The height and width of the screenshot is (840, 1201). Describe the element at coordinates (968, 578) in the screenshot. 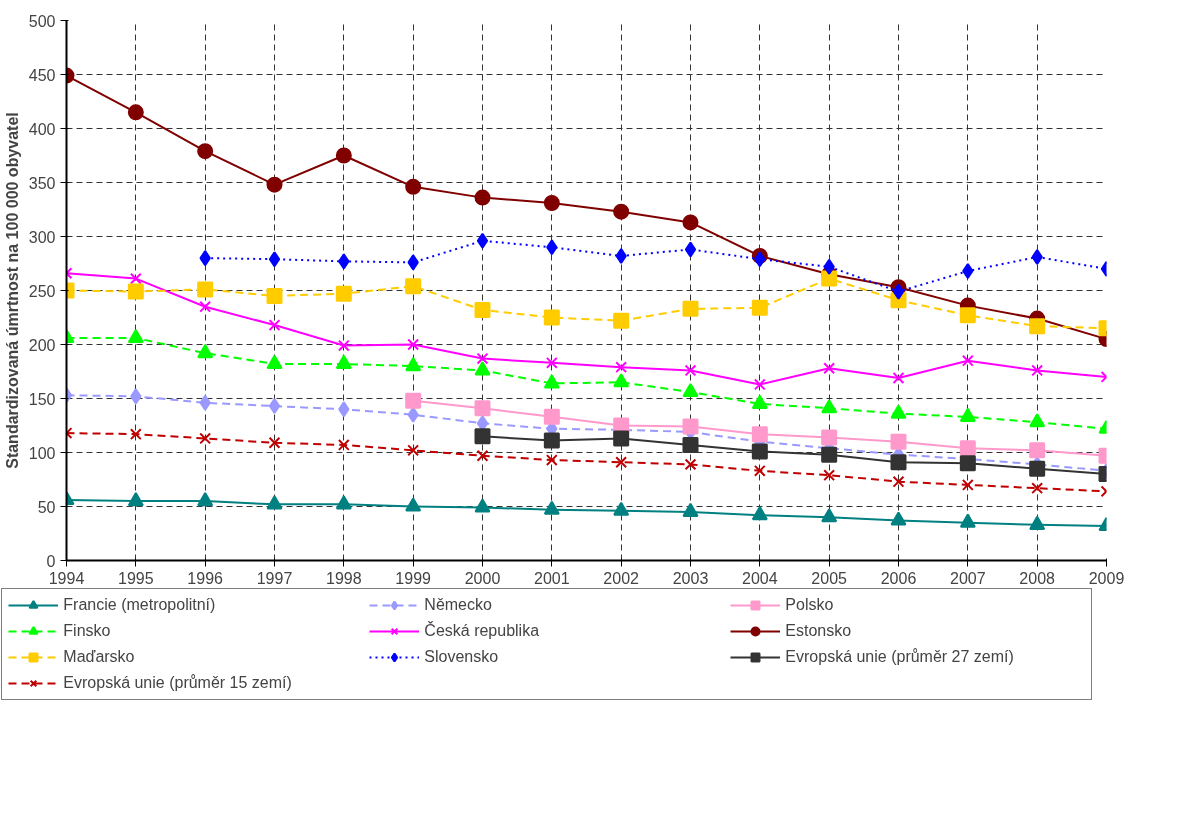

I see `x-tick-label: 2007` at that location.